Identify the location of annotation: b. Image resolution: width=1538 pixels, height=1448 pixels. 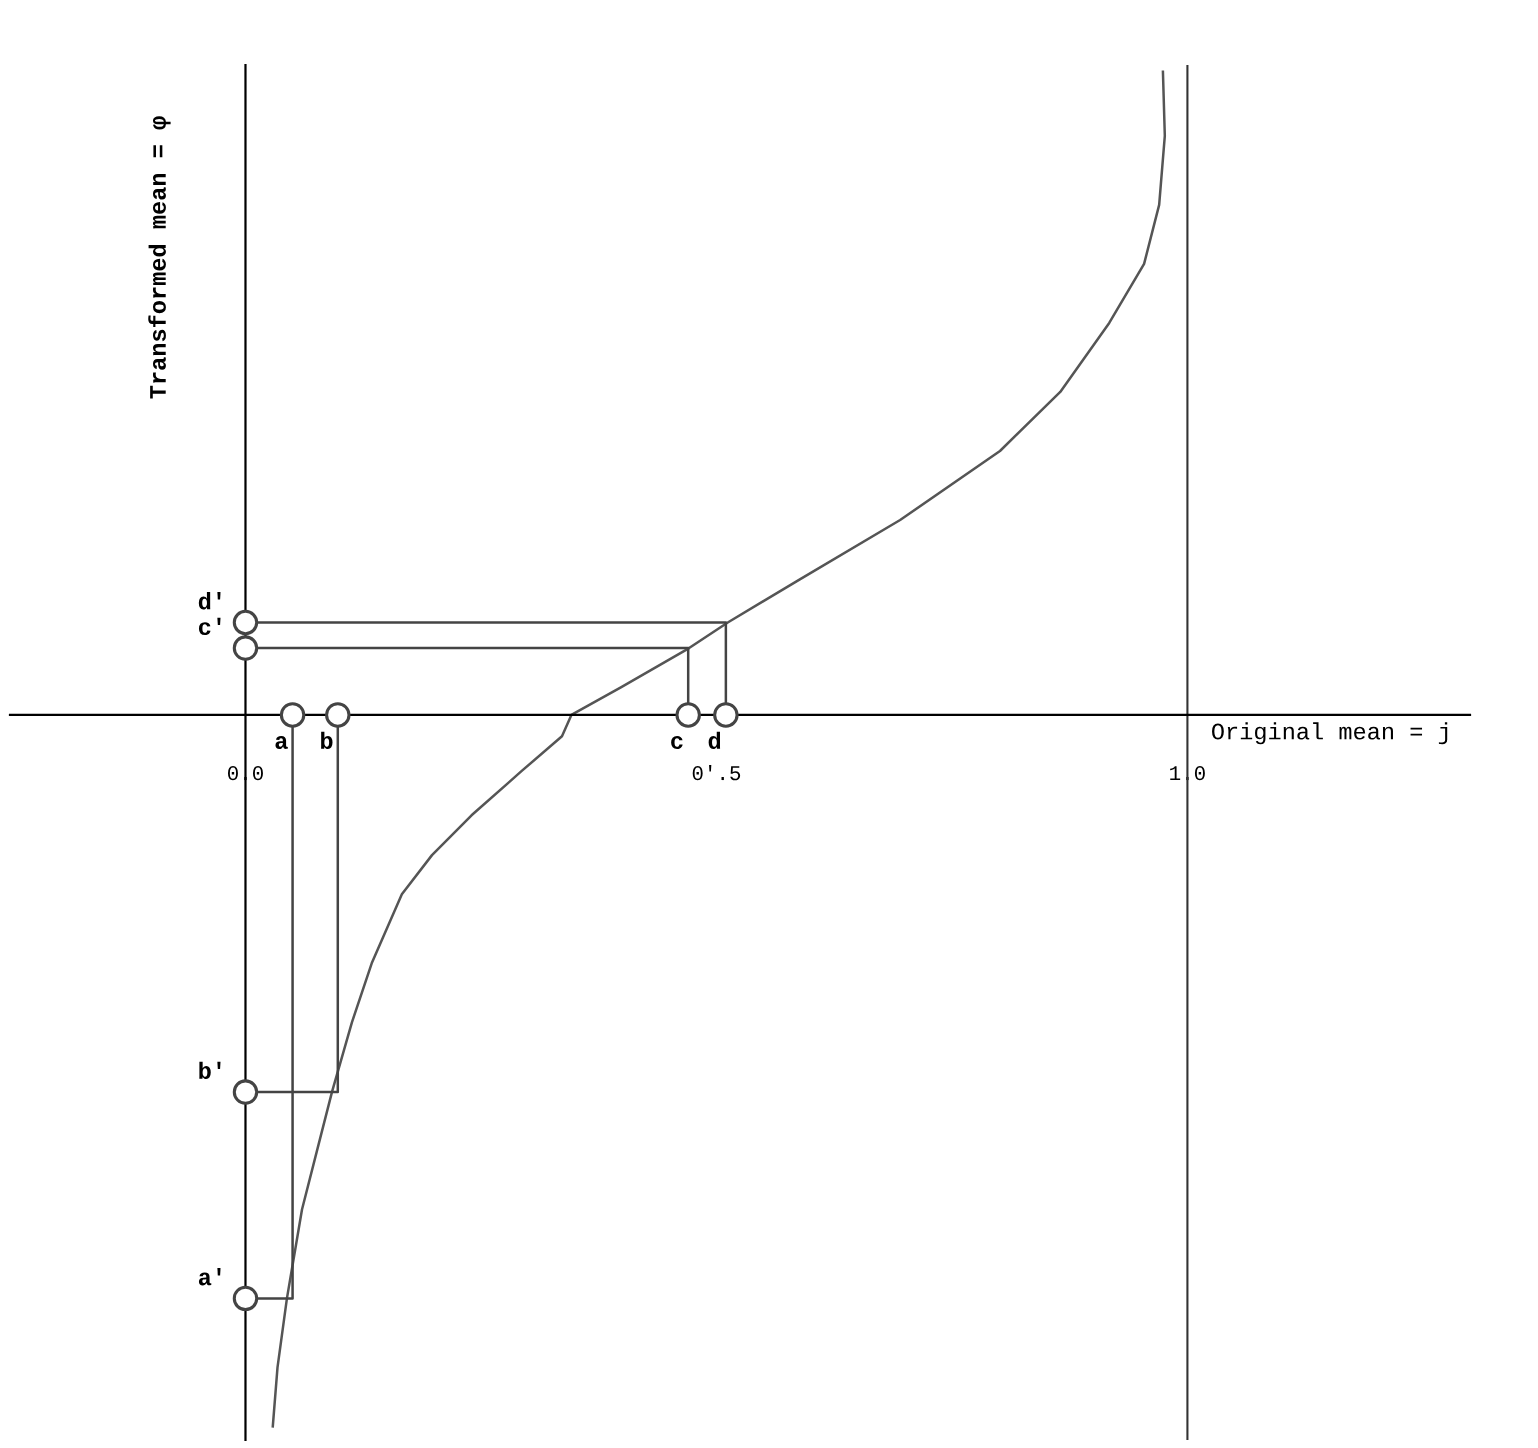
(327, 740).